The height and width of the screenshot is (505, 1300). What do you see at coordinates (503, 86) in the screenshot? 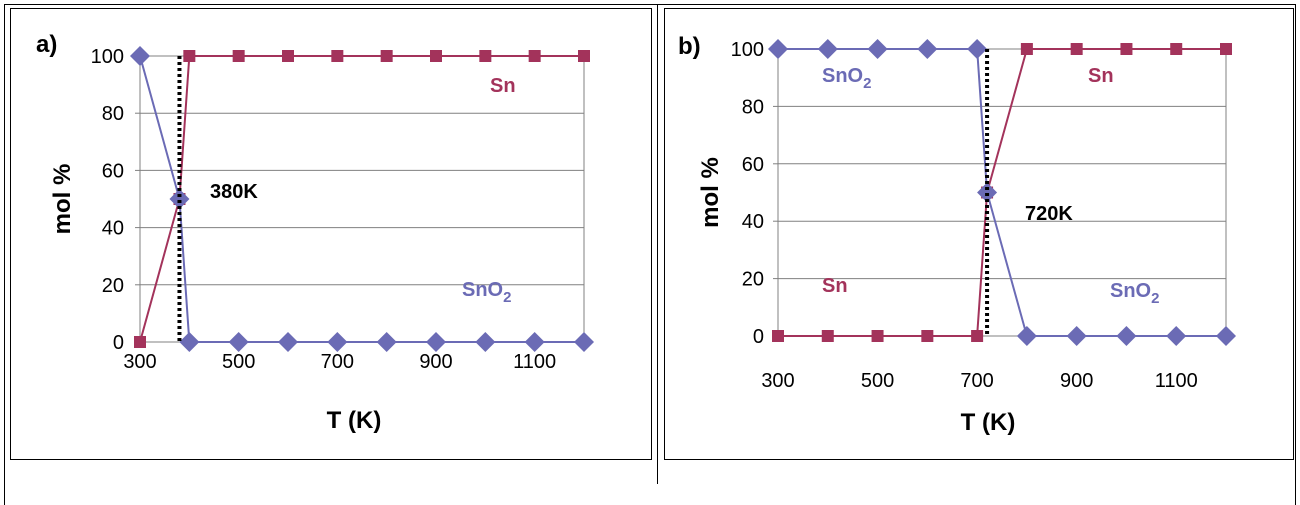
I see `annotation-label-a: Sn` at bounding box center [503, 86].